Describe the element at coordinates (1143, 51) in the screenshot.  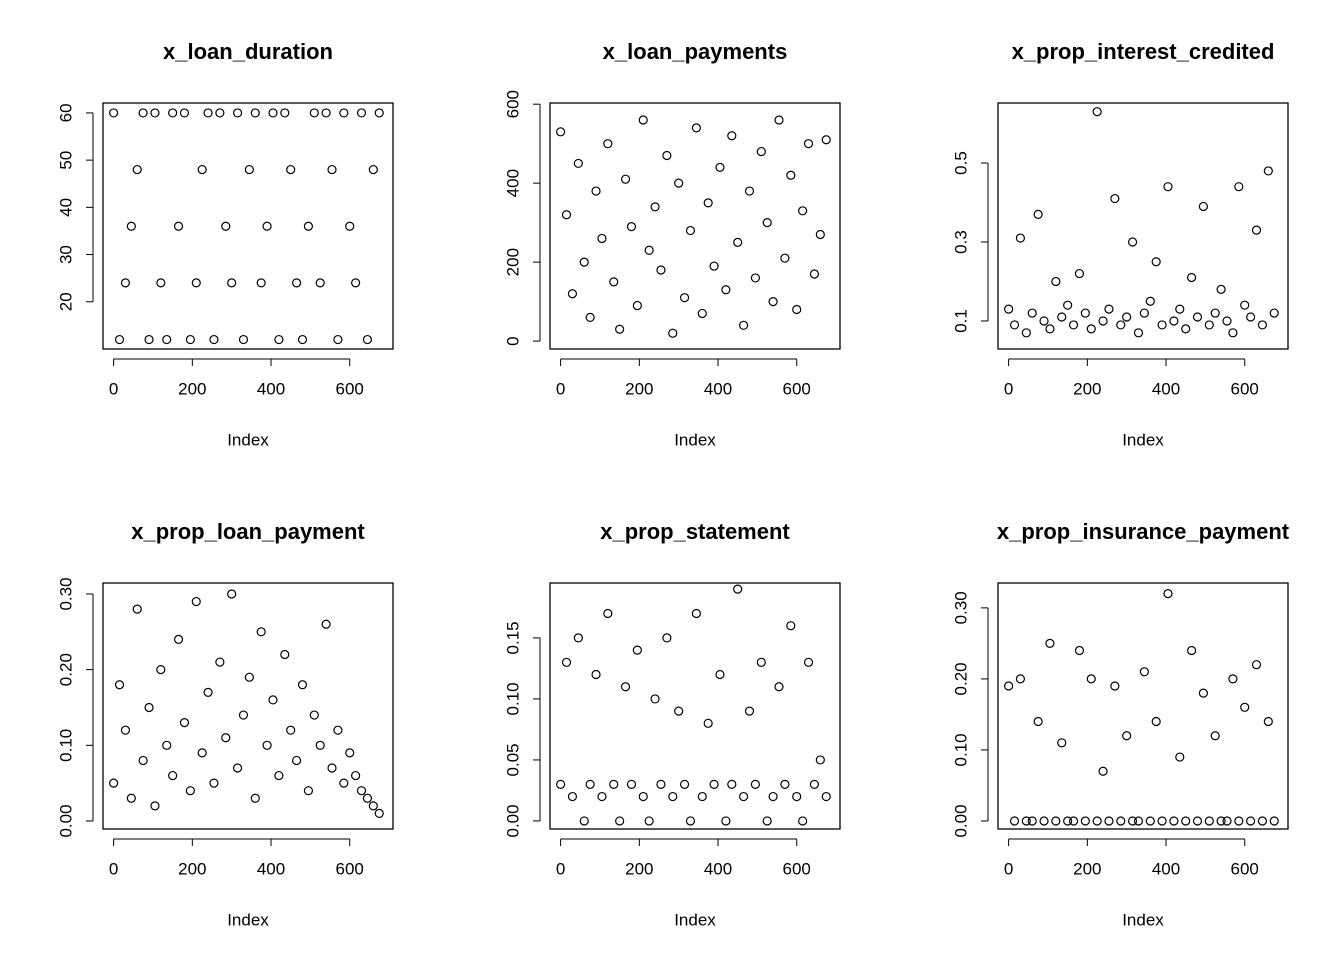
I see `panel-title: x_prop_interest_credited` at that location.